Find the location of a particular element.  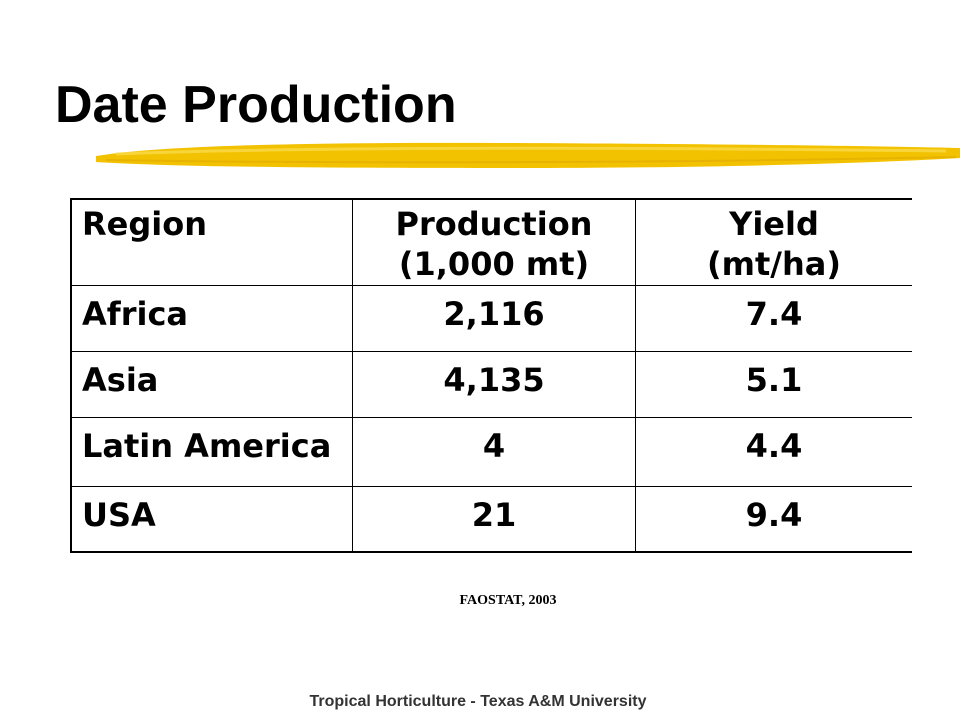

table-row: Africa 2,116 7.4 is located at coordinates (491, 318).